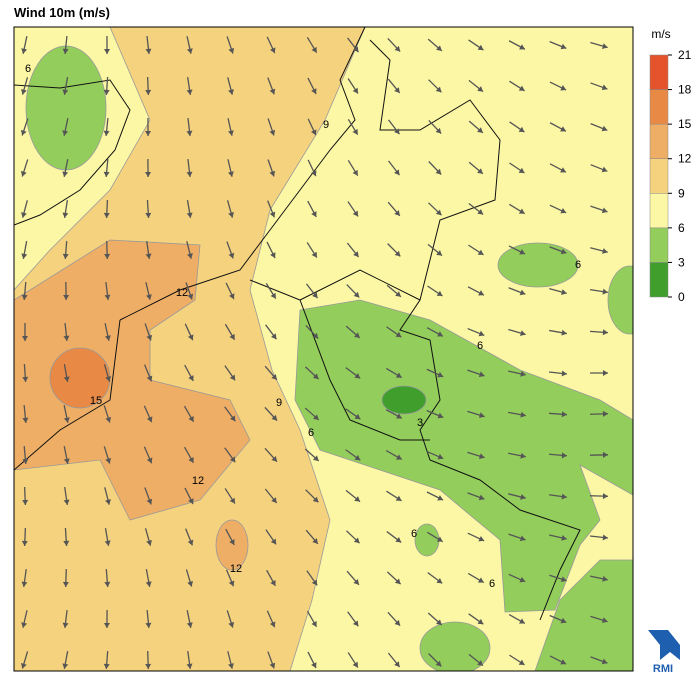  What do you see at coordinates (685, 124) in the screenshot?
I see `colorbar-tick-label: 15` at bounding box center [685, 124].